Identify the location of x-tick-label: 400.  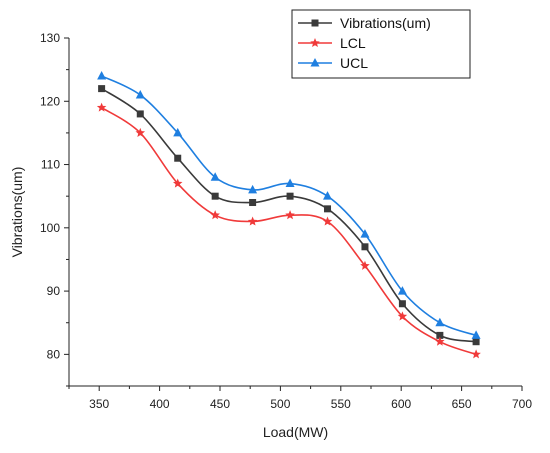
(160, 404).